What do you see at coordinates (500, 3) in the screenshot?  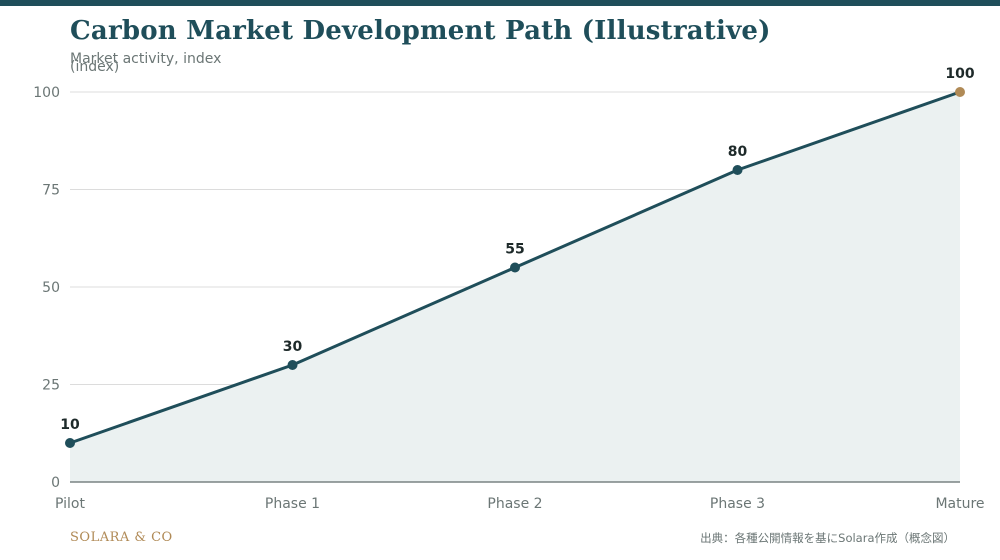 I see `top-accent-bar` at bounding box center [500, 3].